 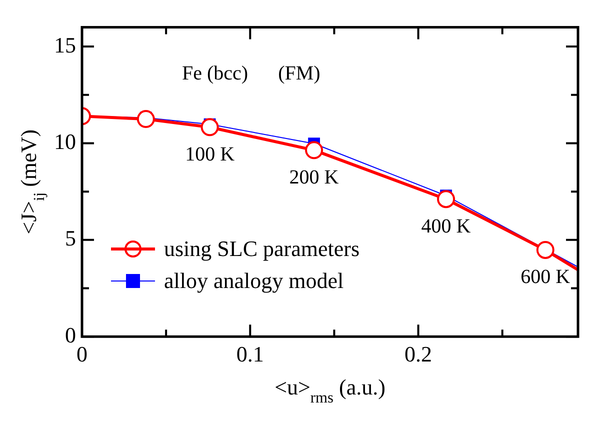 What do you see at coordinates (262, 249) in the screenshot?
I see `legend-label: using SLC parameters` at bounding box center [262, 249].